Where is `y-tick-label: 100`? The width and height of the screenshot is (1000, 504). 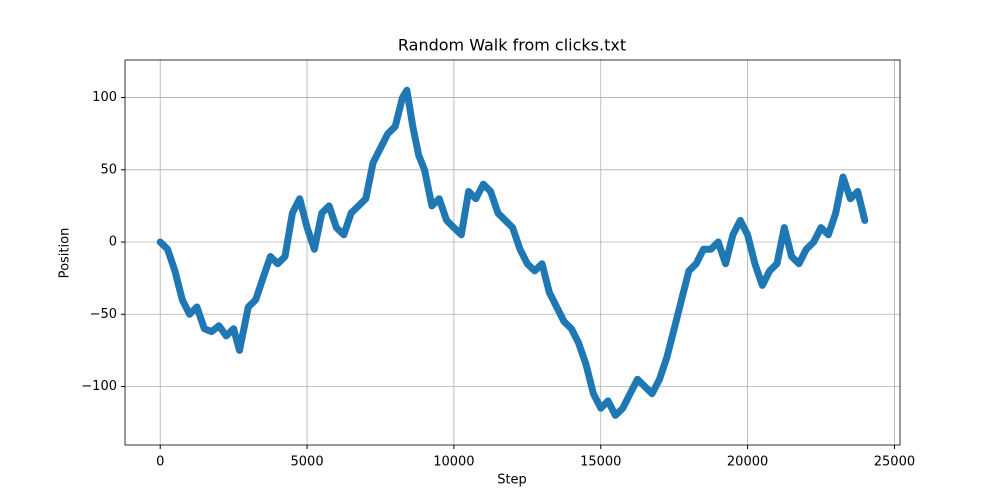 y-tick-label: 100 is located at coordinates (104, 97).